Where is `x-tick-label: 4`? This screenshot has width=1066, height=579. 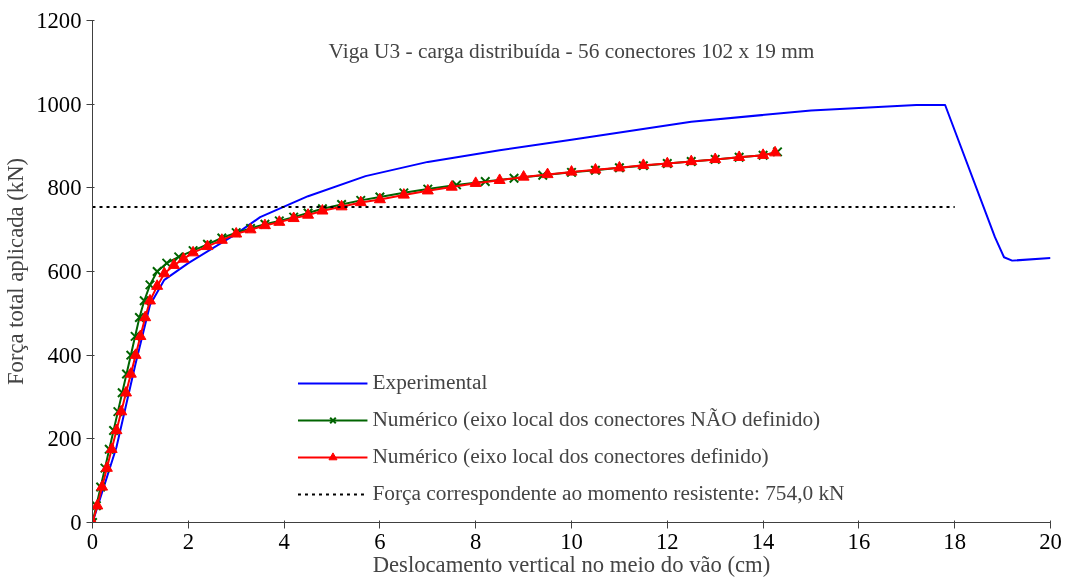
x-tick-label: 4 is located at coordinates (284, 541).